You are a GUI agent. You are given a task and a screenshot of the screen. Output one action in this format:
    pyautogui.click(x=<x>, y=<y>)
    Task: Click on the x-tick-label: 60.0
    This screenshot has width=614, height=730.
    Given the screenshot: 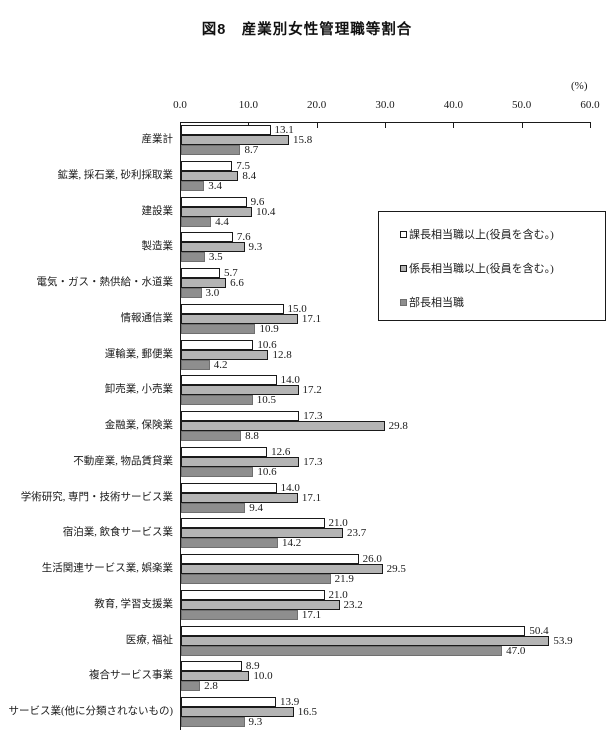 What is the action you would take?
    pyautogui.click(x=590, y=105)
    